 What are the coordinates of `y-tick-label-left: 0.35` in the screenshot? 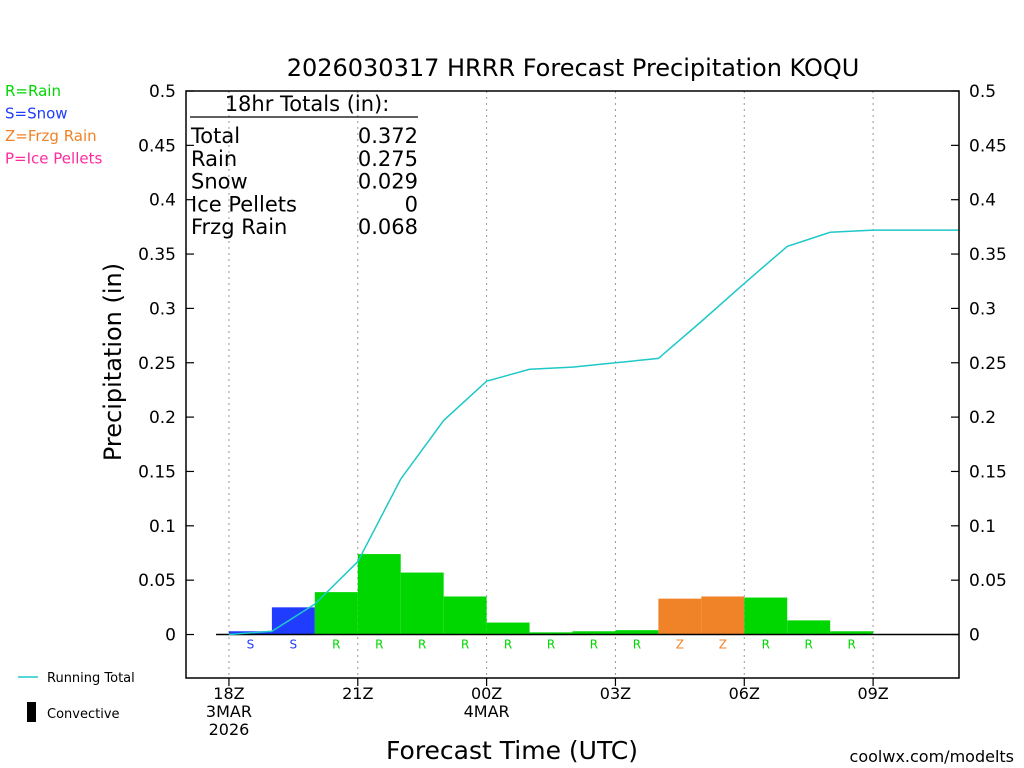 It's located at (157, 255).